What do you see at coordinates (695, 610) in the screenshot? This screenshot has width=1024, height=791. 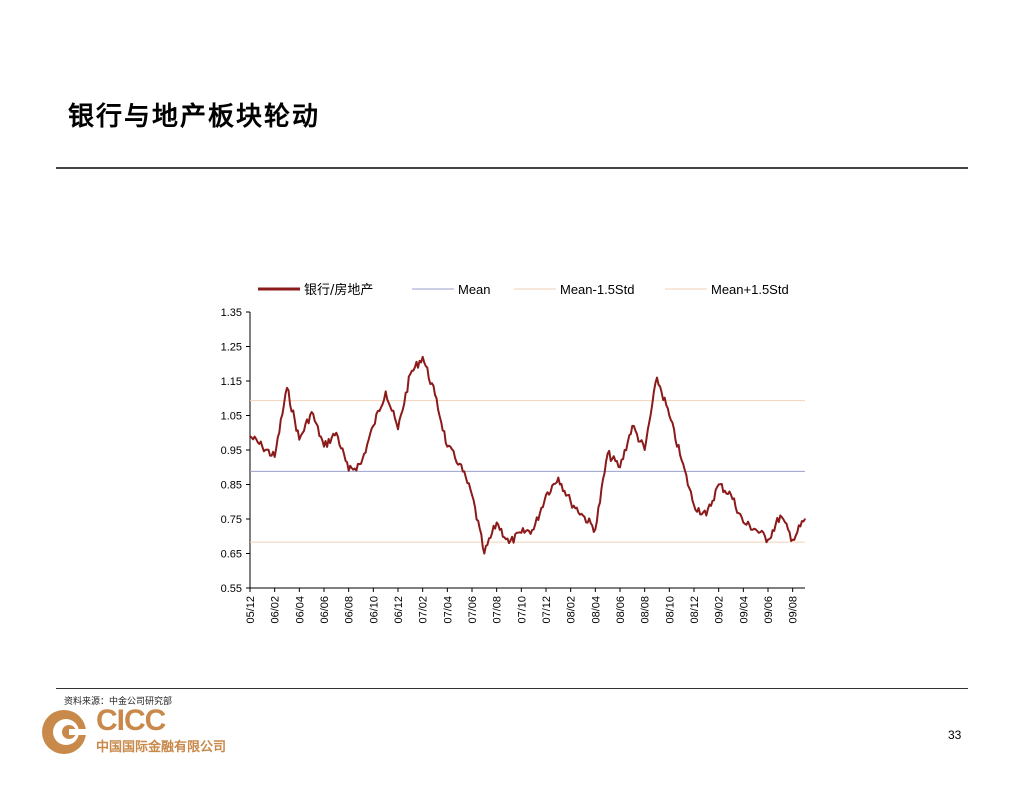 I see `x-tick-label: 08/12` at bounding box center [695, 610].